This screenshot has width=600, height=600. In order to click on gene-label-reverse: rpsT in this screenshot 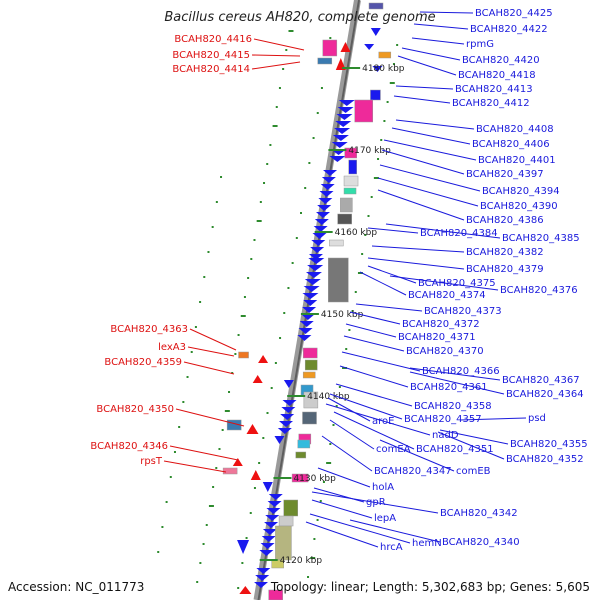, I will do `click(151, 461)`.